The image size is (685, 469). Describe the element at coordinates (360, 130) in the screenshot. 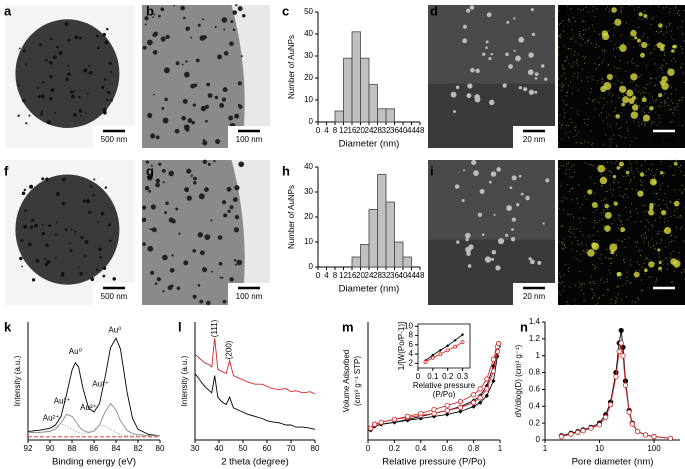

I see `x-tick-label: 20` at that location.